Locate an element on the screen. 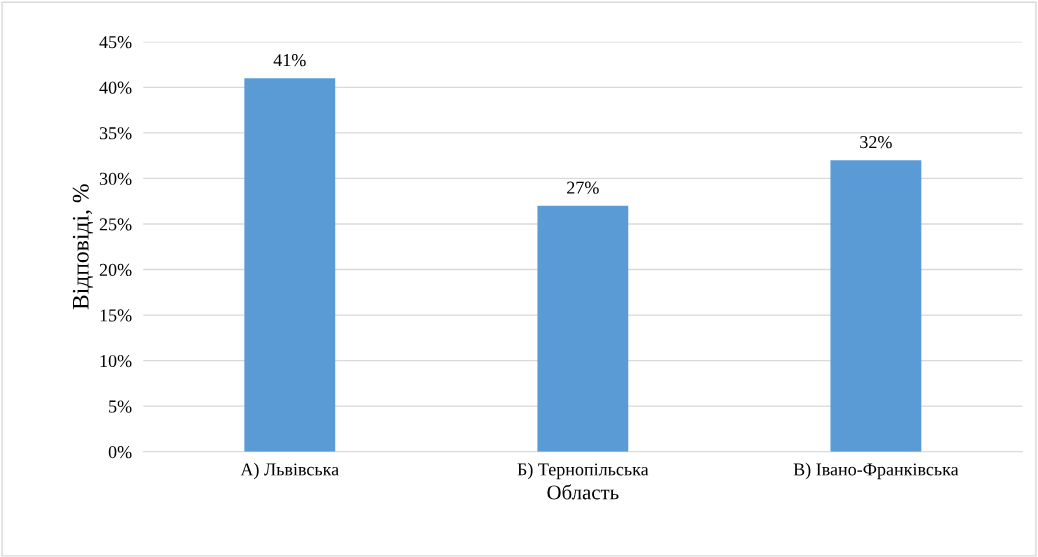 This screenshot has height=557, width=1038. data-label: 32% is located at coordinates (876, 142).